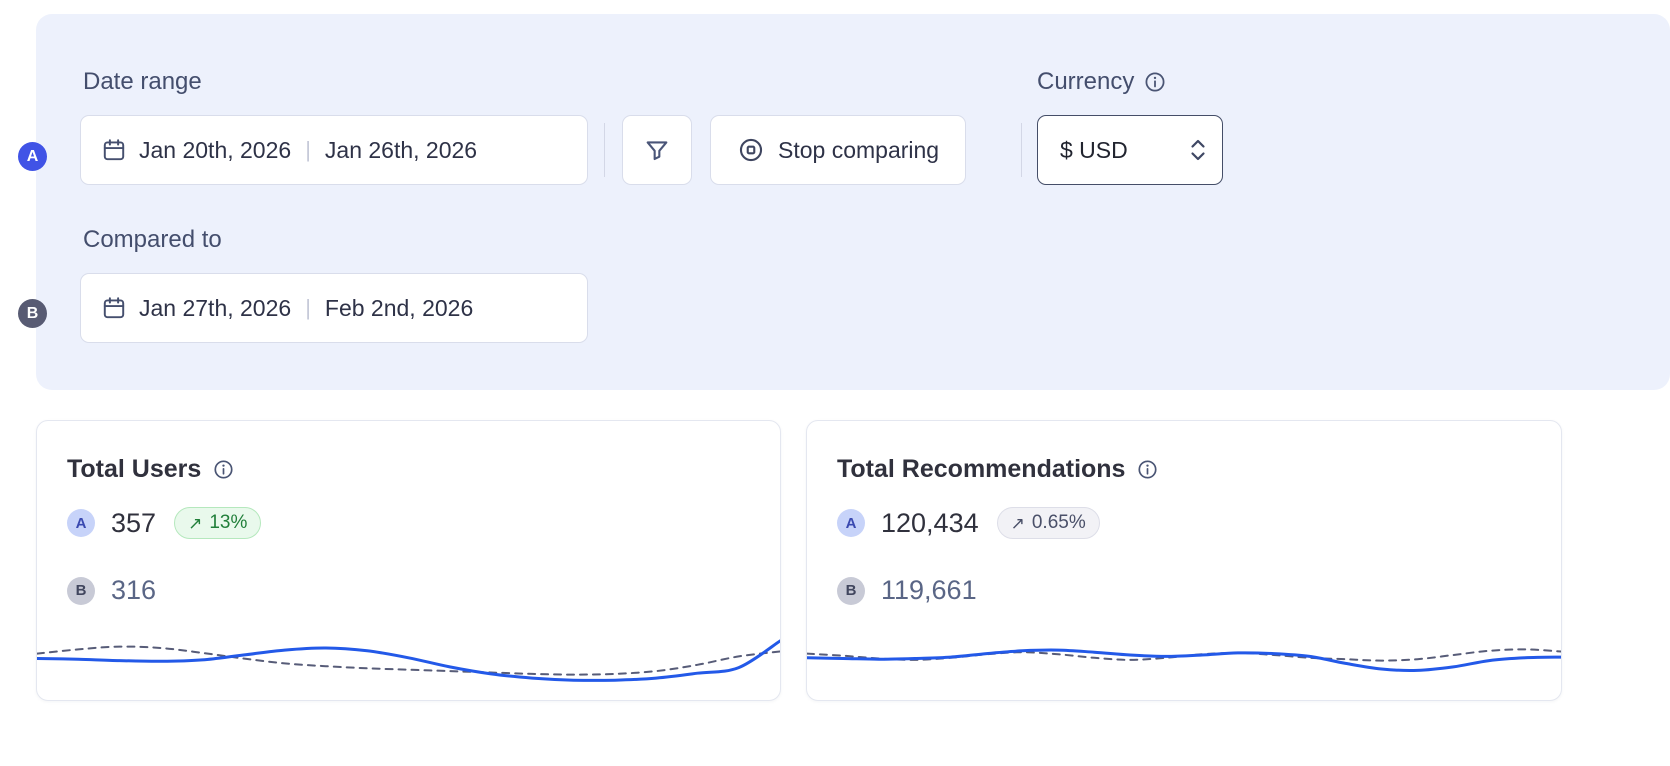 The width and height of the screenshot is (1670, 766). I want to click on date-b-start: Jan 27th, 2026, so click(215, 307).